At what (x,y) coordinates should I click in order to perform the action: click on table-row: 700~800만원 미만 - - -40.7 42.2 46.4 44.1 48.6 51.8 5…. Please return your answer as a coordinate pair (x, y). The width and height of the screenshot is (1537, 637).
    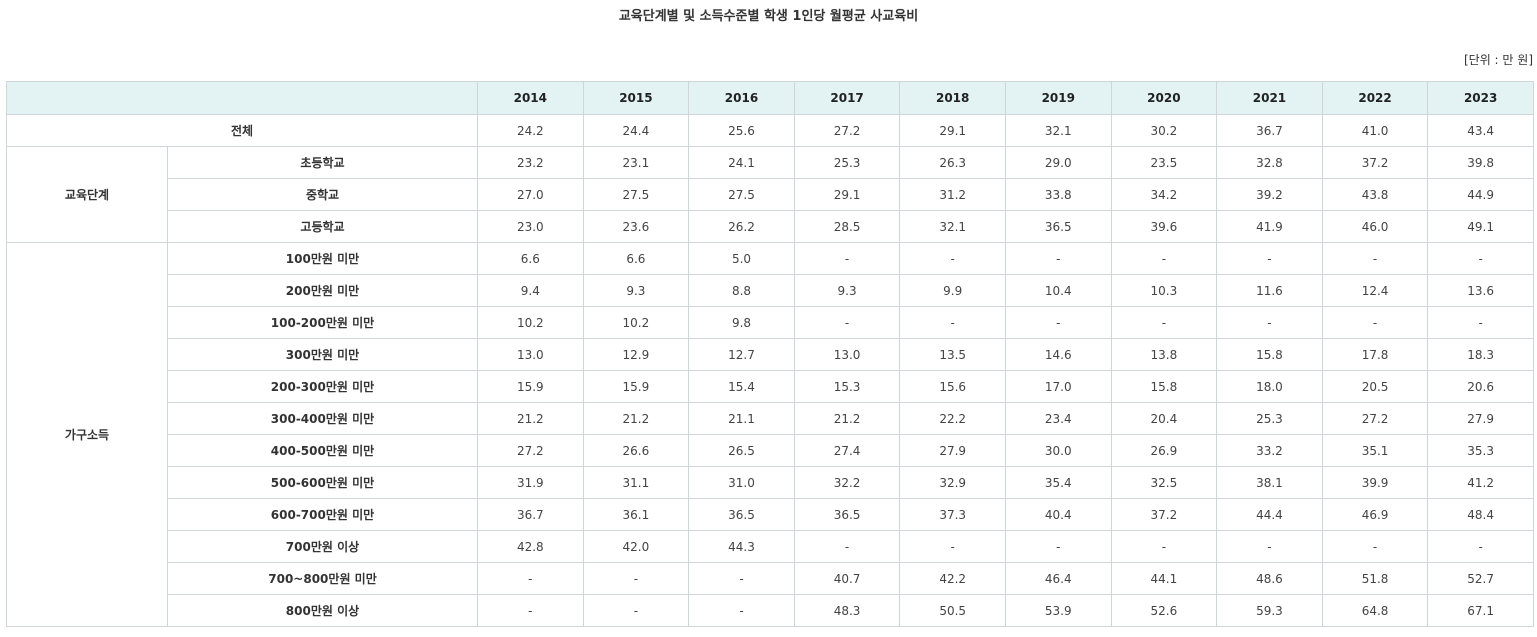
    Looking at the image, I should click on (770, 578).